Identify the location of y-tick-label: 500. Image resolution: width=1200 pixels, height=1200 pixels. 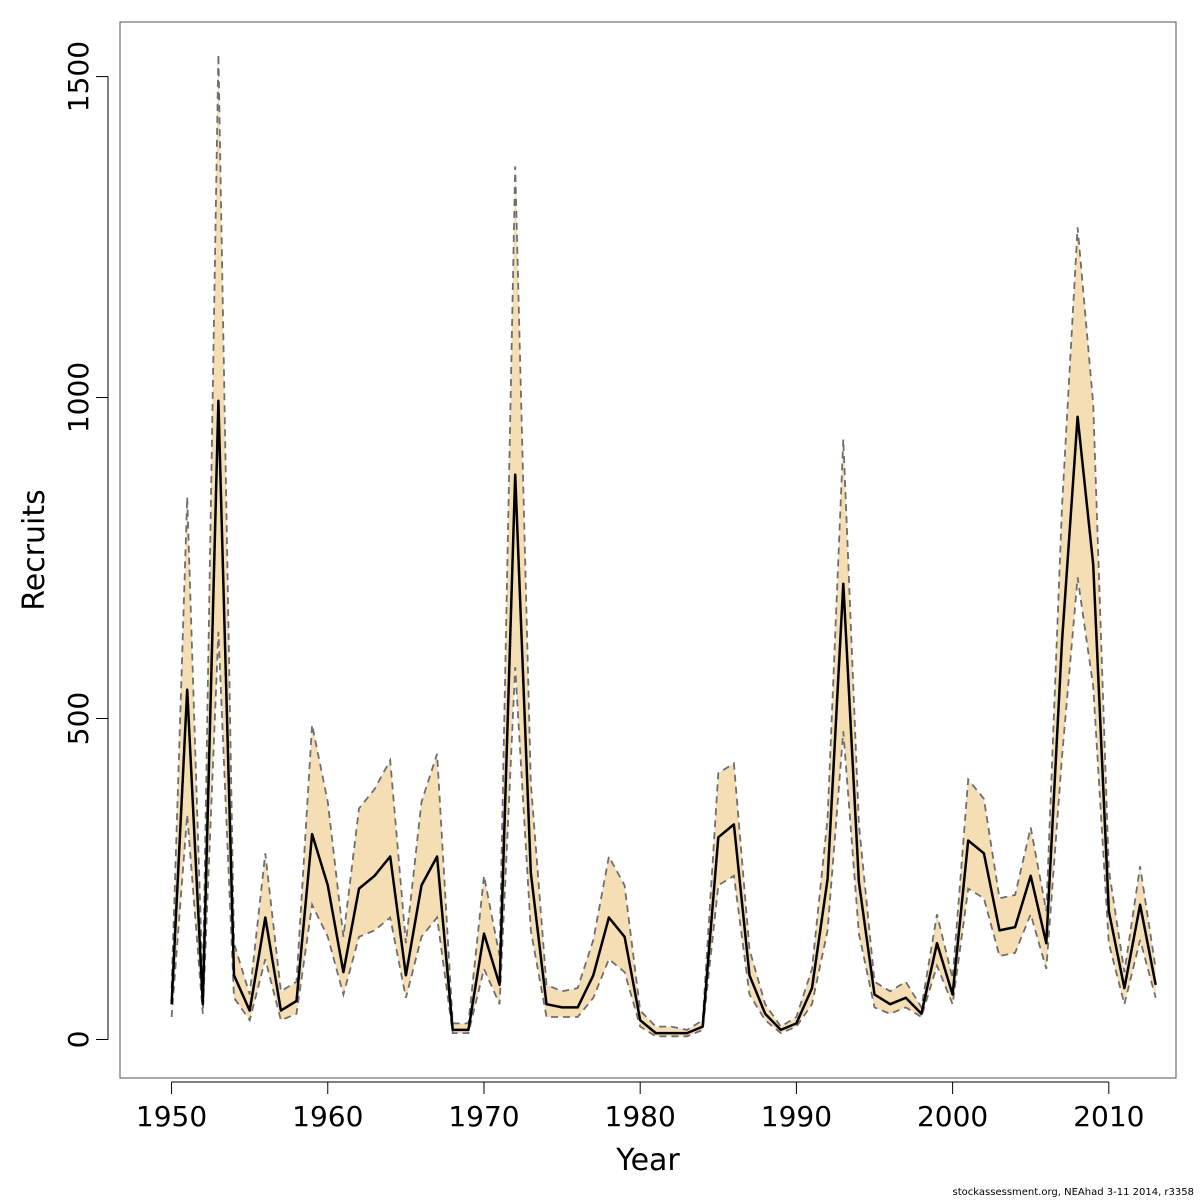
(78, 718).